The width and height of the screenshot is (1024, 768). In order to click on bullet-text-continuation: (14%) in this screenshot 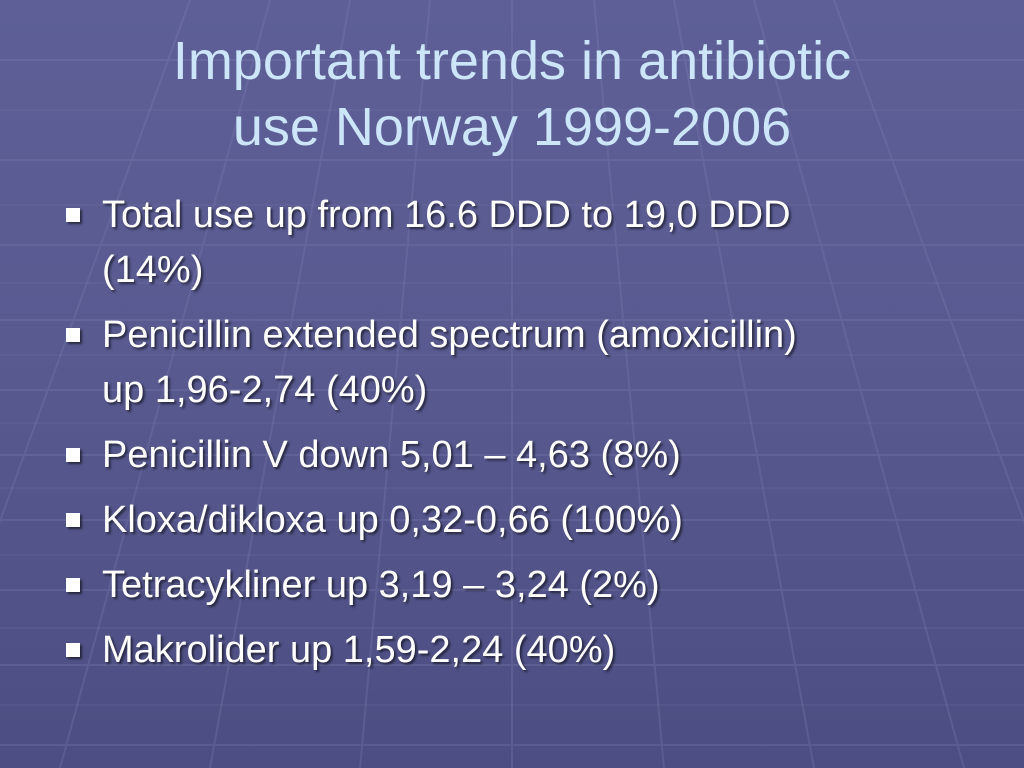, I will do `click(153, 270)`.